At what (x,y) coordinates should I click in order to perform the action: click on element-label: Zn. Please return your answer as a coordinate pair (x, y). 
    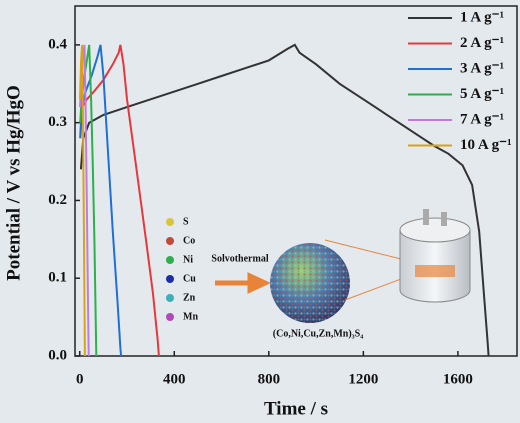
    Looking at the image, I should click on (189, 297).